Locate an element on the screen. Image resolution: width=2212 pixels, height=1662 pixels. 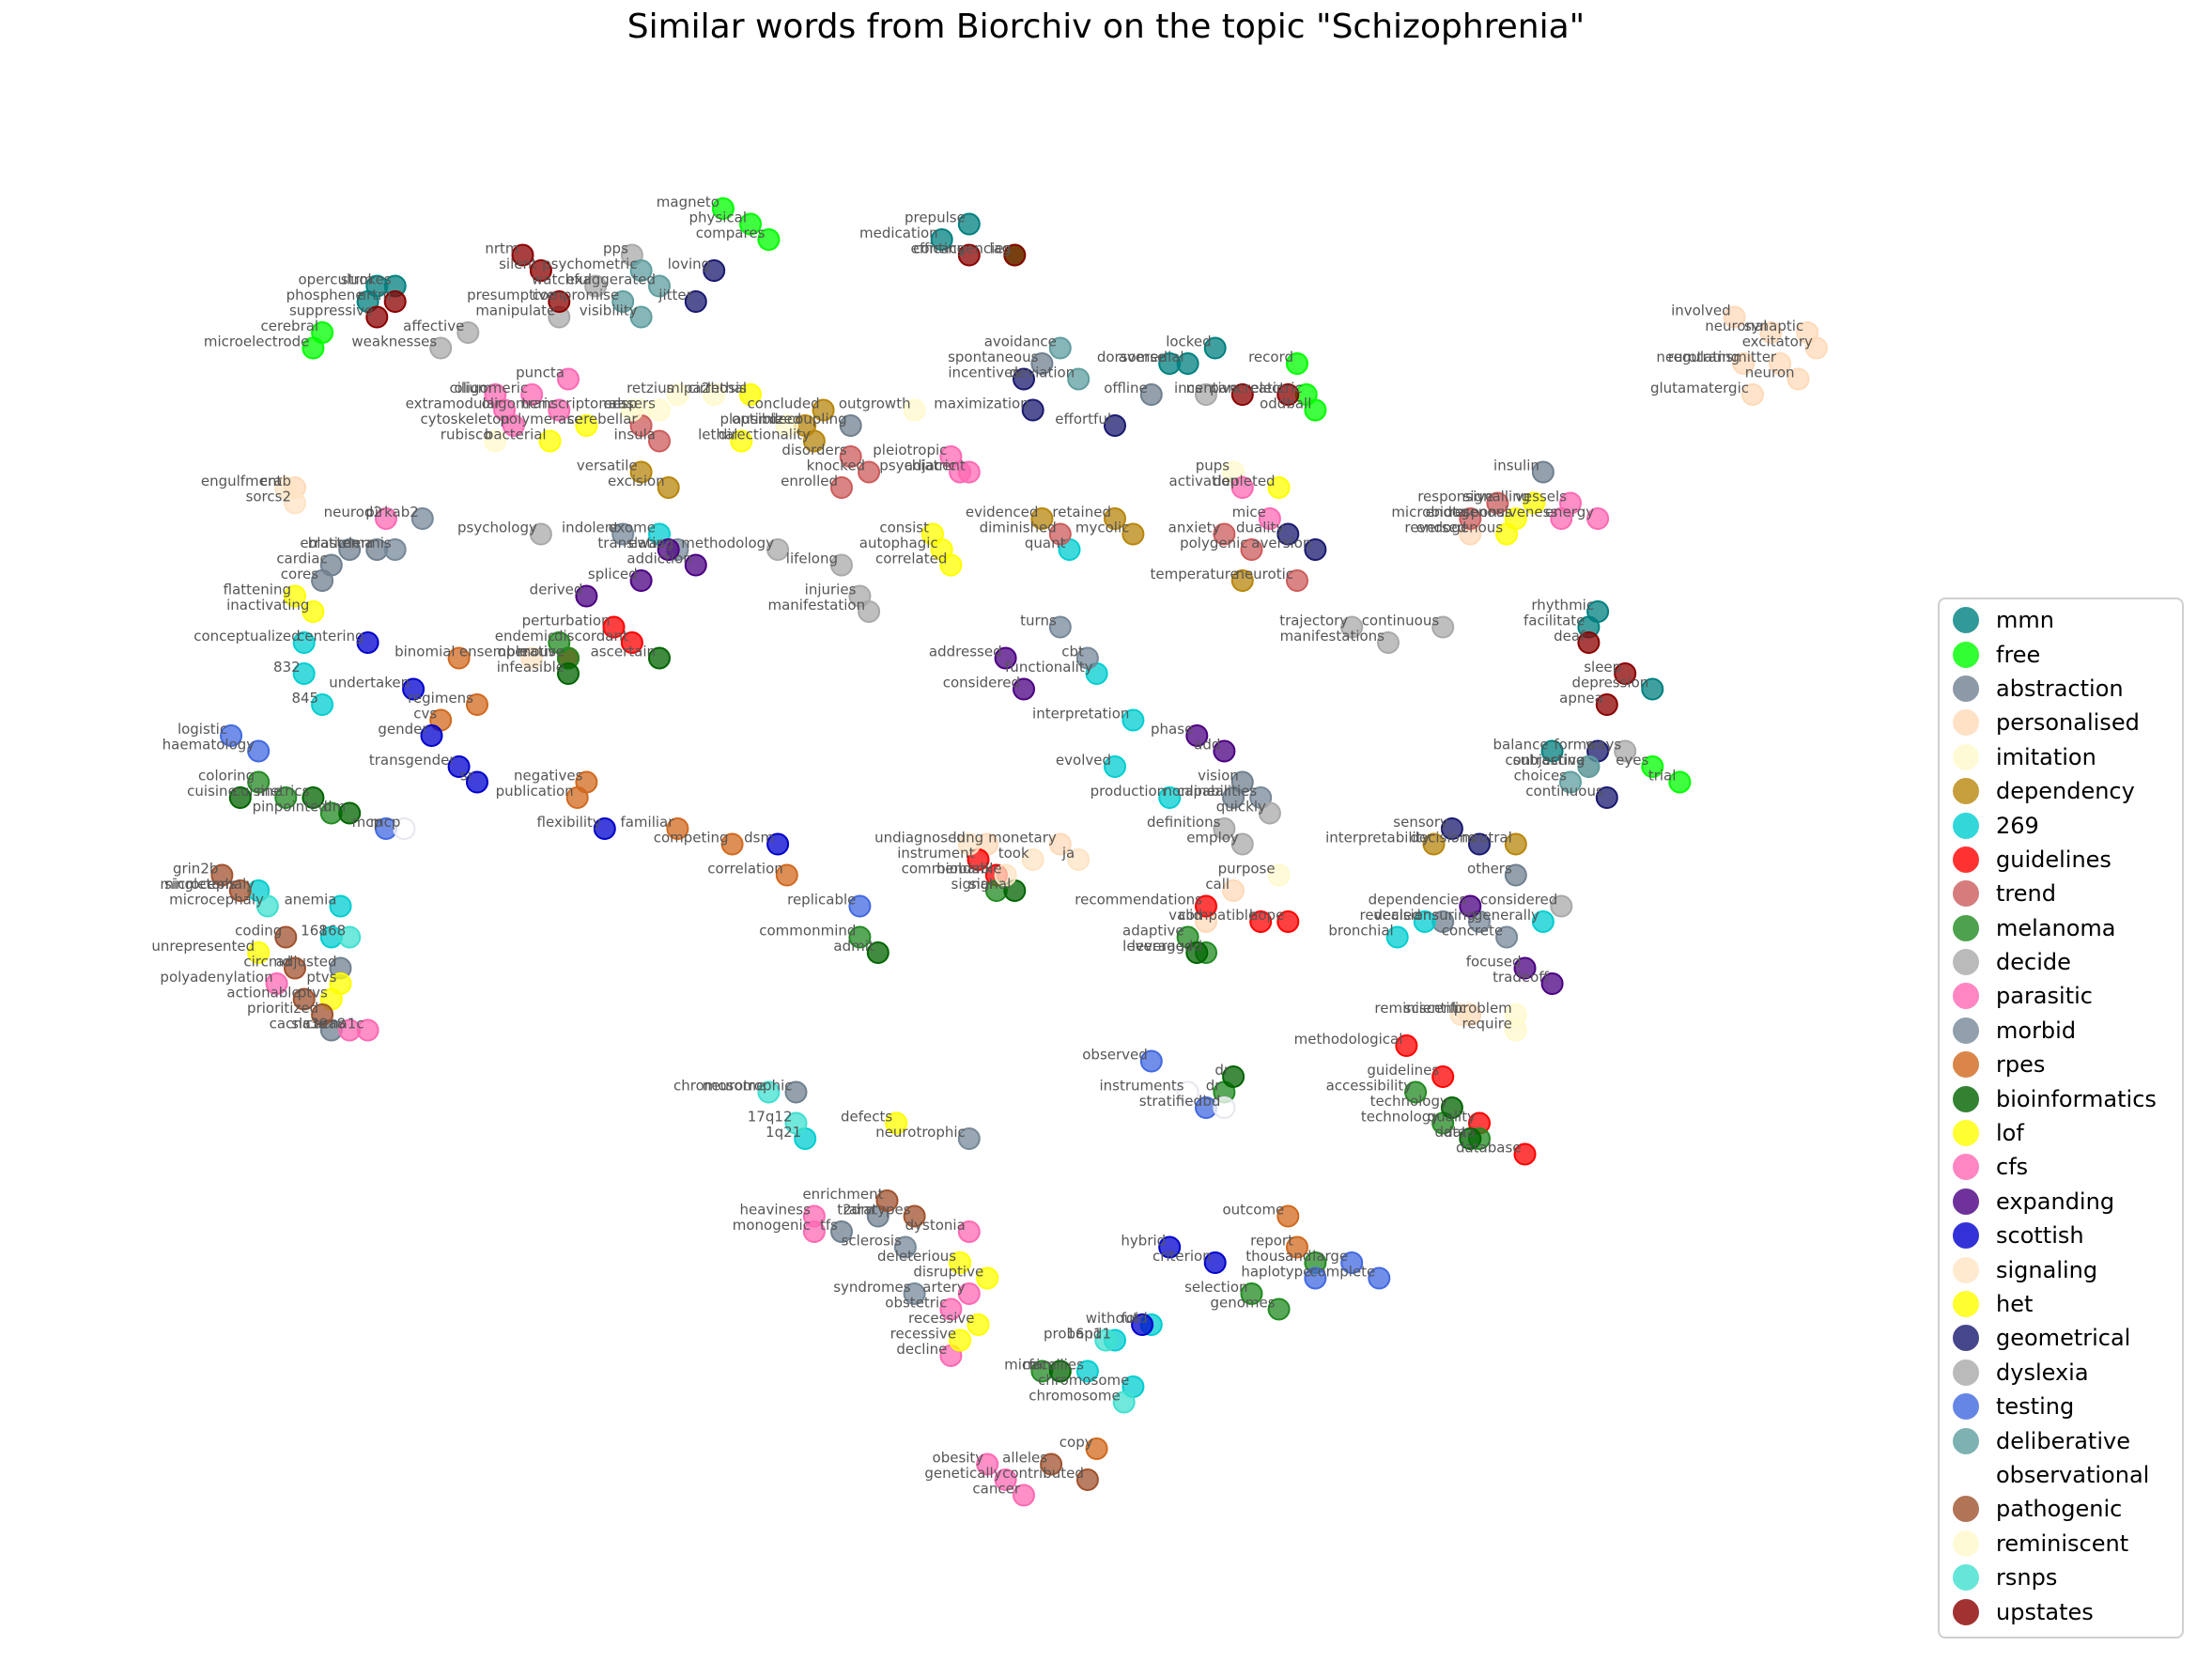
point-label-signaling-0: engulfment is located at coordinates (242, 481).